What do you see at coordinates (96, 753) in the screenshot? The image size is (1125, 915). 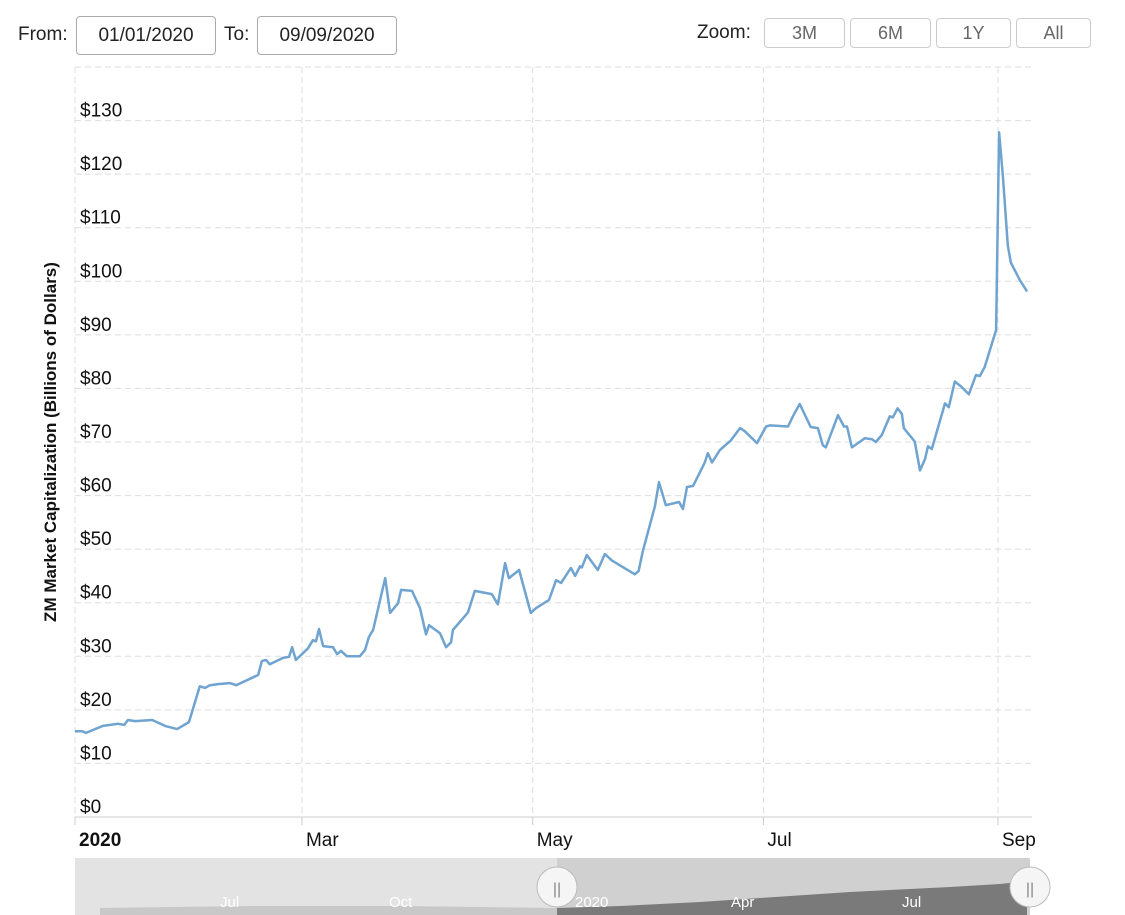 I see `y-tick-label: $10` at bounding box center [96, 753].